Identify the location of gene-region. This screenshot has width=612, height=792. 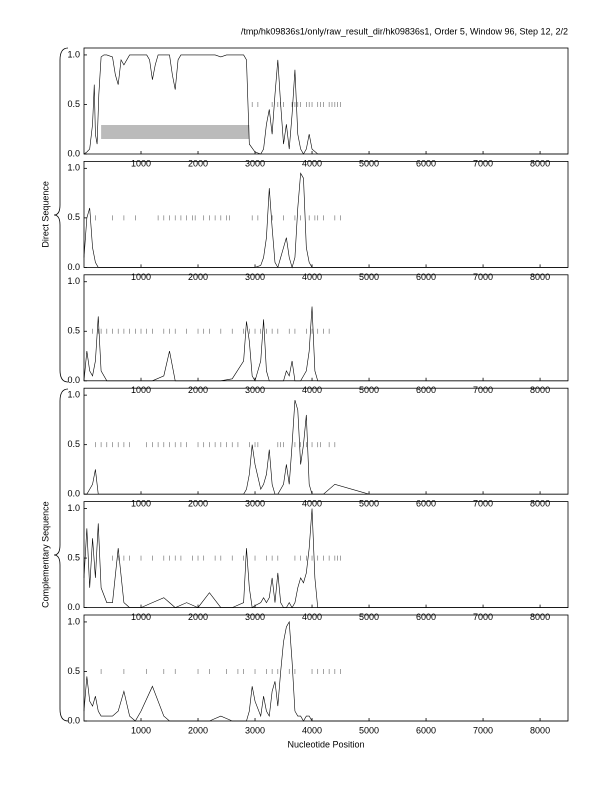
(175, 132).